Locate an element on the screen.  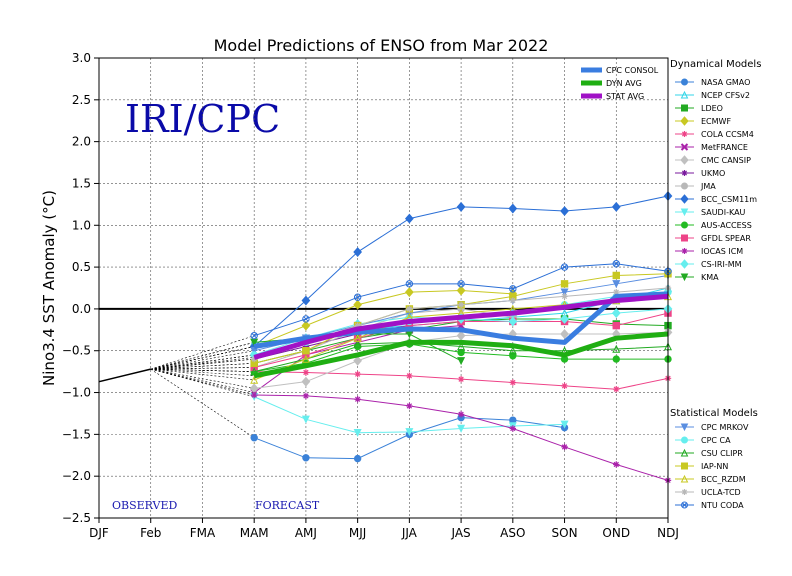
y-tick-label: −2.5 is located at coordinates (76, 518).